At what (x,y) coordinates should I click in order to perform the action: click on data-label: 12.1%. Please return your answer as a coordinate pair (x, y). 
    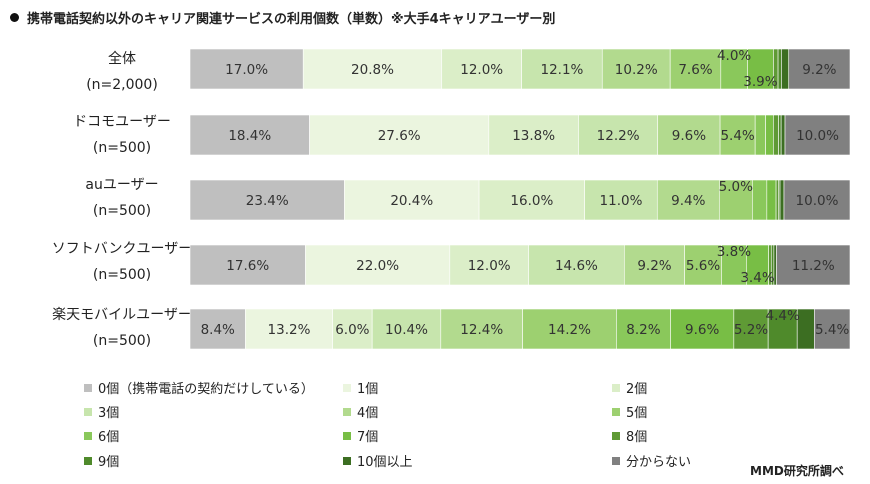
    Looking at the image, I should click on (562, 70).